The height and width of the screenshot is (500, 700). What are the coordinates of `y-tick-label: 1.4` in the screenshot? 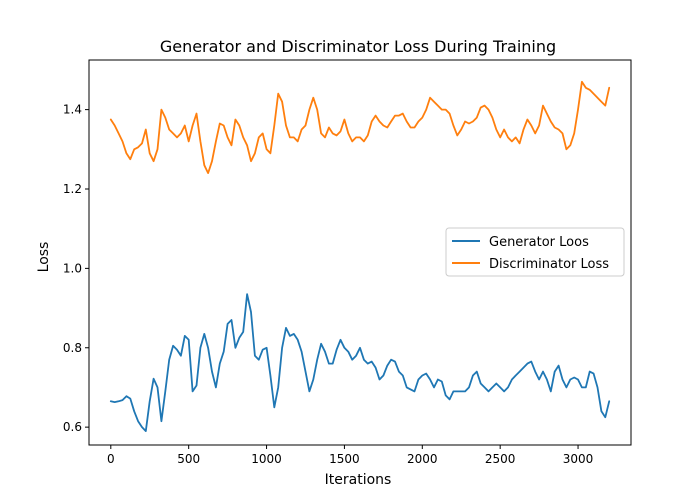 It's located at (72, 110).